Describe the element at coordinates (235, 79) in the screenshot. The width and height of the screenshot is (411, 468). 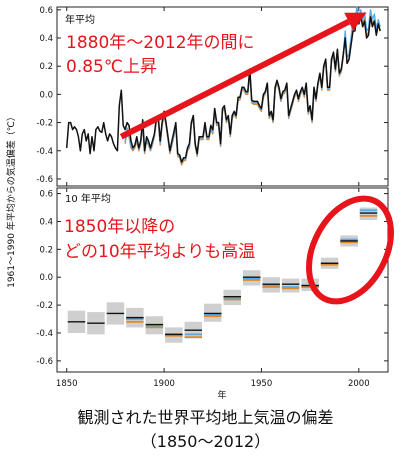
I see `trend-arrow-shaft` at that location.